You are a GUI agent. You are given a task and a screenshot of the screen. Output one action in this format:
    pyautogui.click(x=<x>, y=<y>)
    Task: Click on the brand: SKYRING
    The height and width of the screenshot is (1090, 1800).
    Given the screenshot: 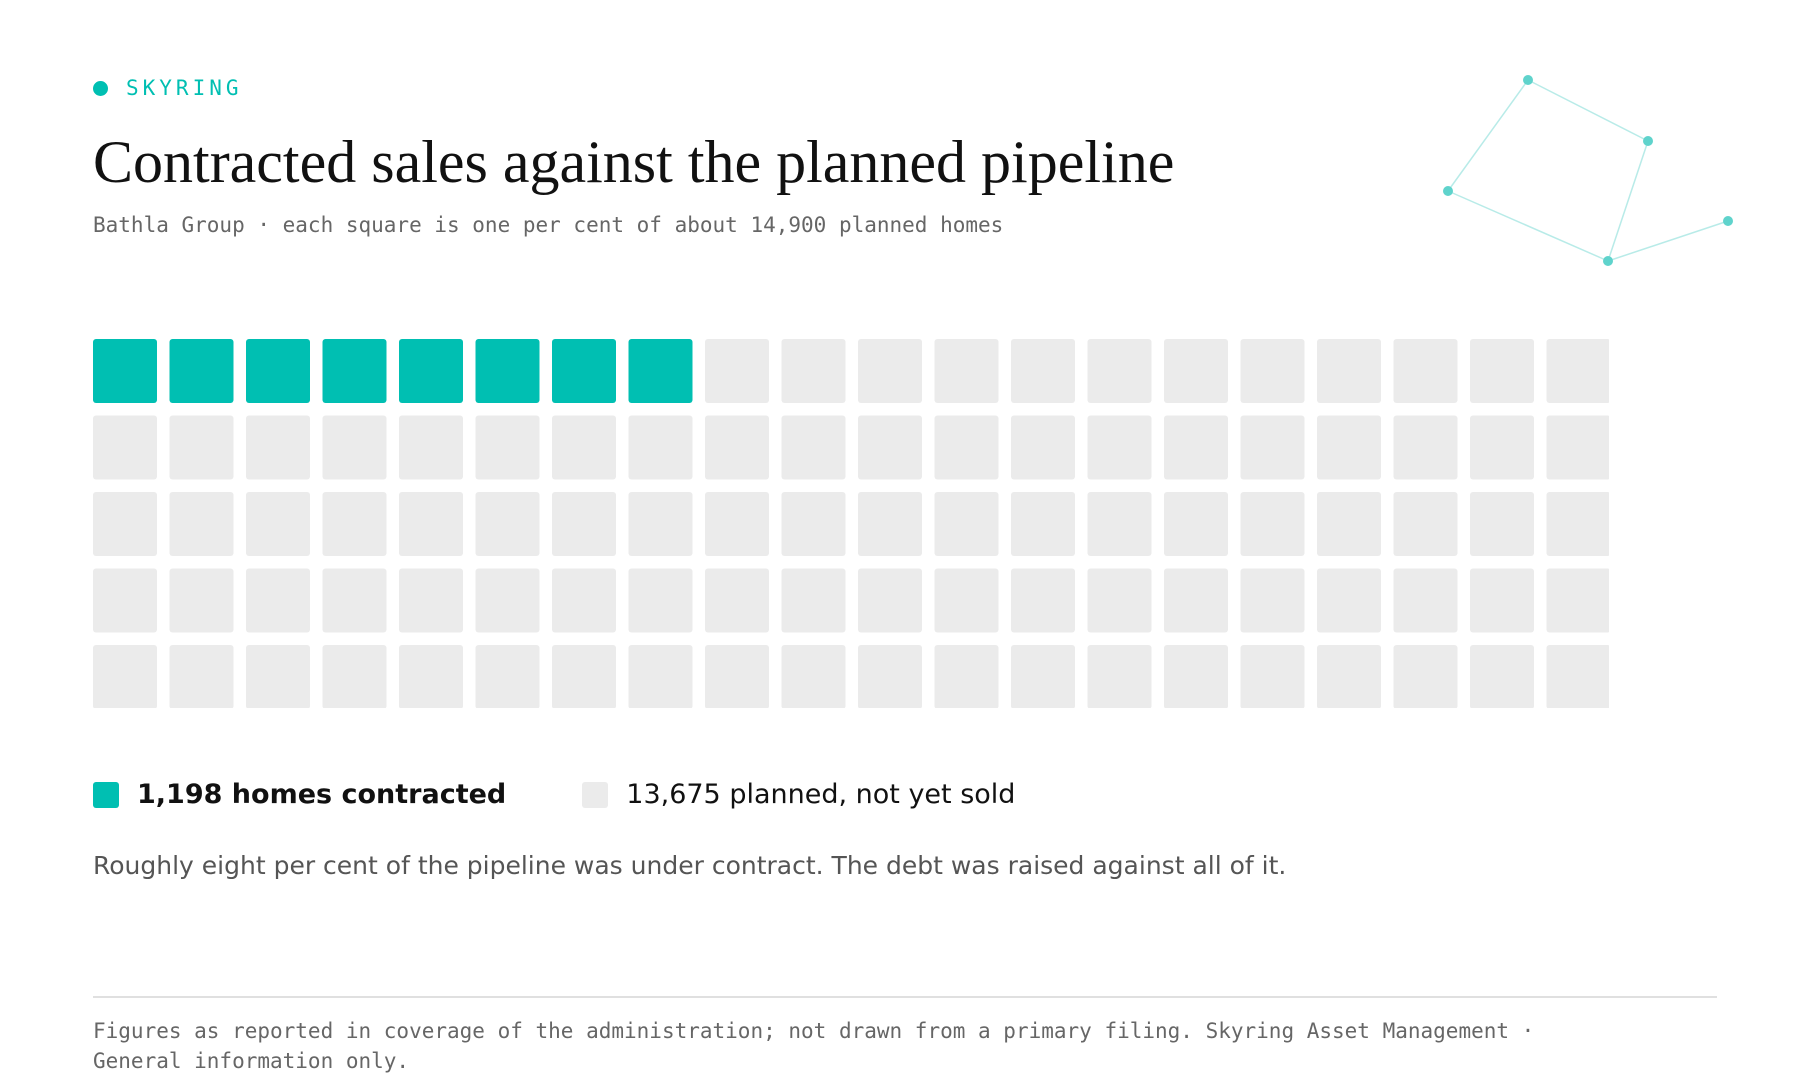 What is the action you would take?
    pyautogui.click(x=168, y=88)
    